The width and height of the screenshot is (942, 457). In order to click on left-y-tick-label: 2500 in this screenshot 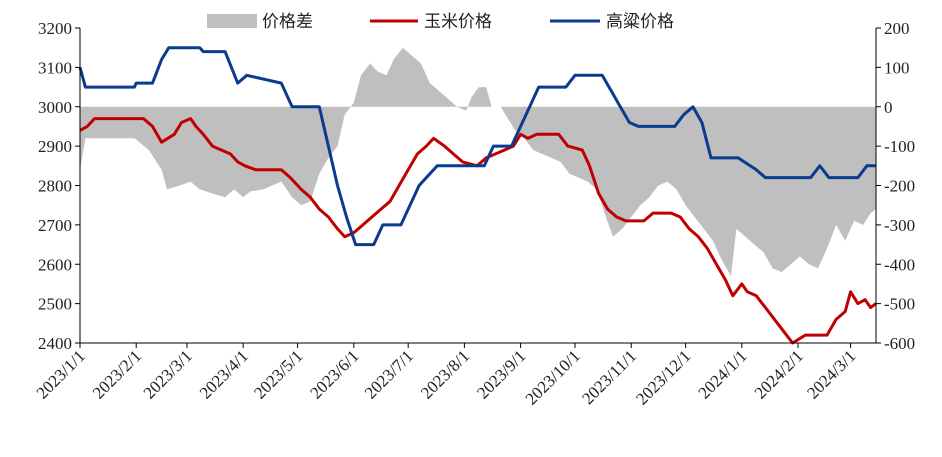, I will do `click(55, 304)`.